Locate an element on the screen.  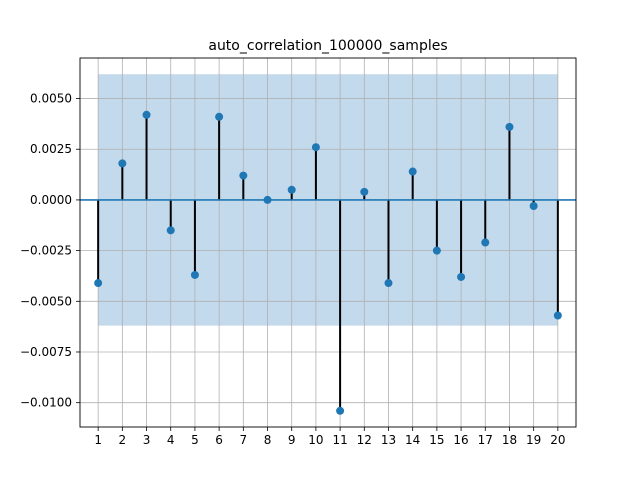
x-tick-label: 2 is located at coordinates (123, 440).